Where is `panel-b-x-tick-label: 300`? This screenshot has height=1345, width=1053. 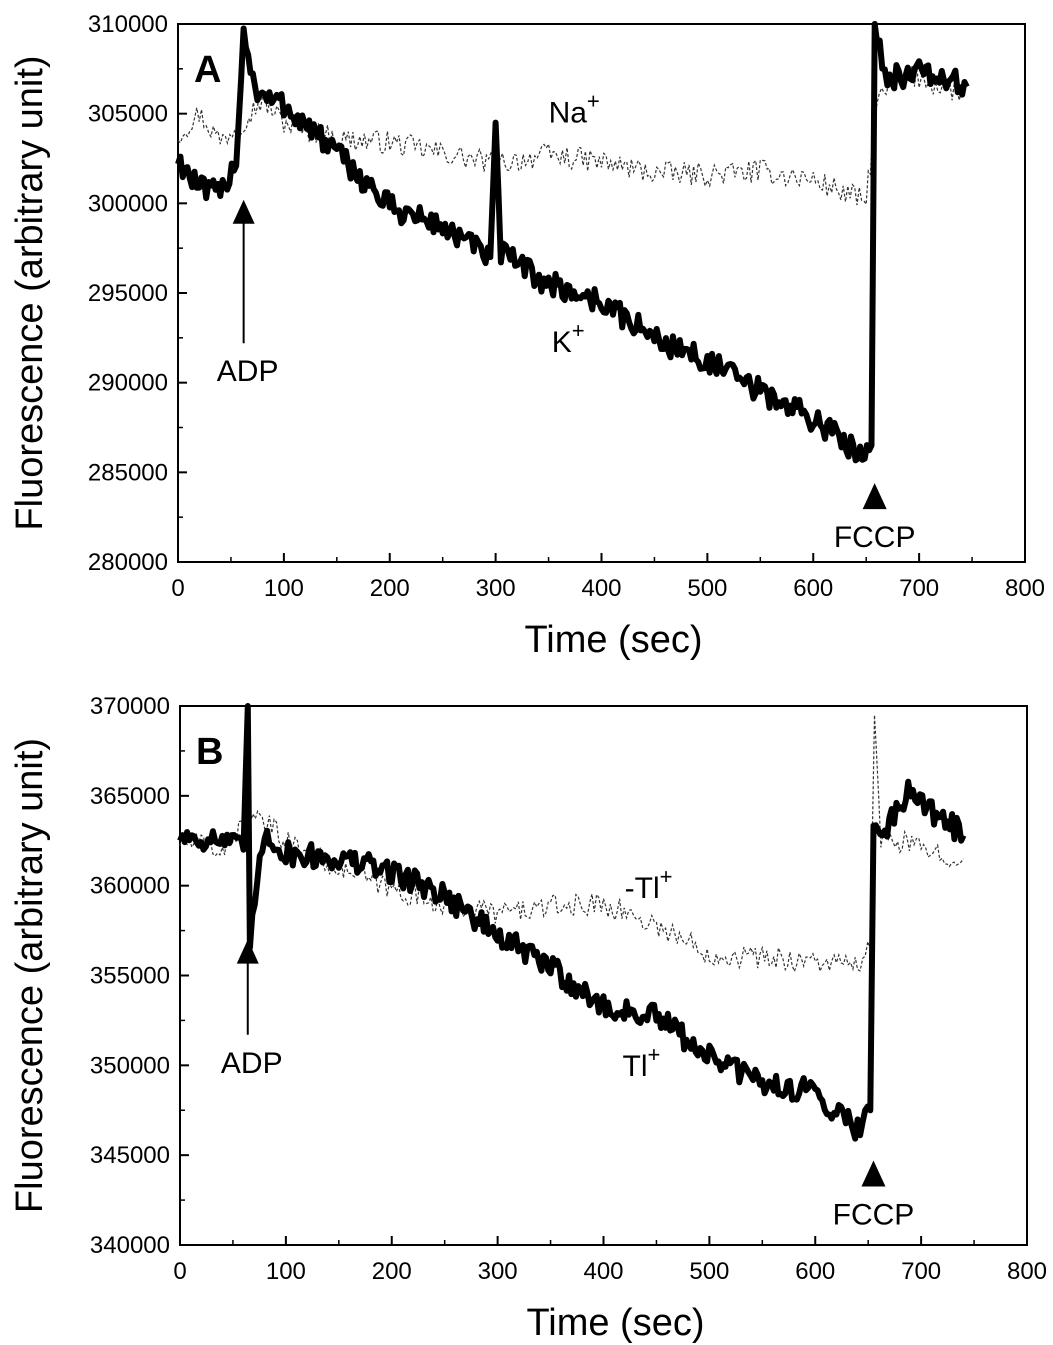 panel-b-x-tick-label: 300 is located at coordinates (498, 1271).